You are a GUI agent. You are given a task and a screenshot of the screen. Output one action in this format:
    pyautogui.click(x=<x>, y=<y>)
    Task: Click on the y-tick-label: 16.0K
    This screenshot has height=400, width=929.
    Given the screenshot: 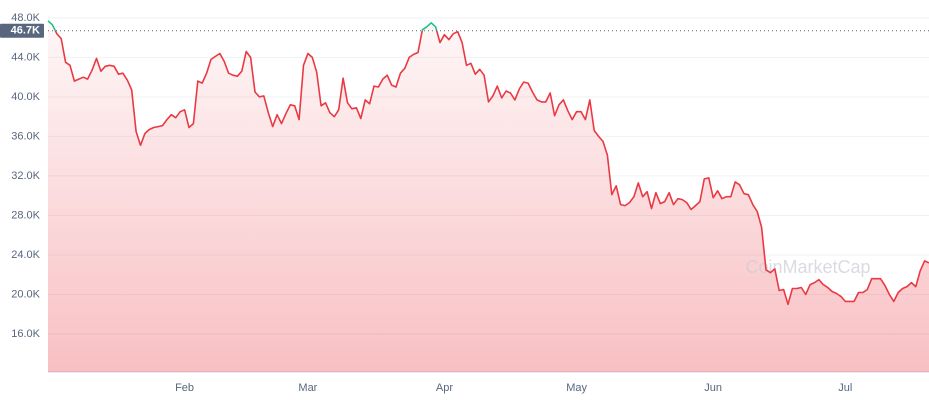 What is the action you would take?
    pyautogui.click(x=25, y=334)
    